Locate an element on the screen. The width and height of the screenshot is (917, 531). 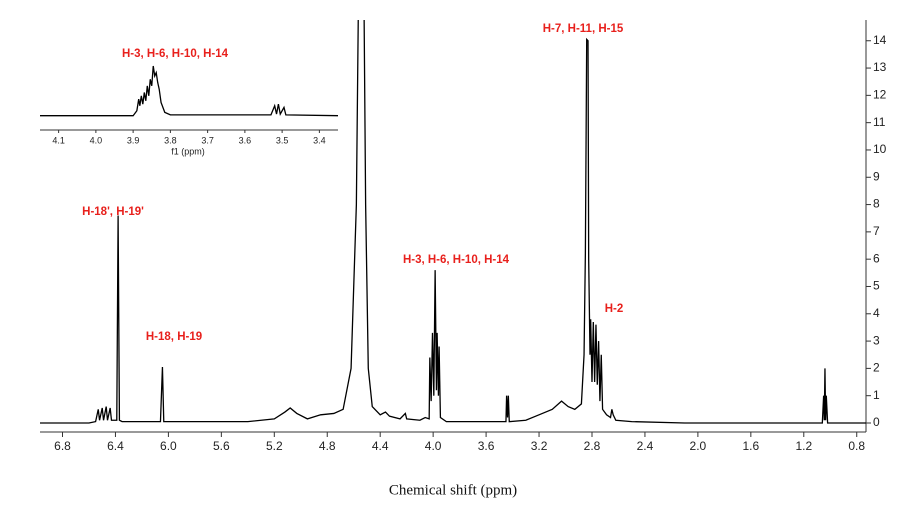
x-tick-label: 2.4 is located at coordinates (645, 446).